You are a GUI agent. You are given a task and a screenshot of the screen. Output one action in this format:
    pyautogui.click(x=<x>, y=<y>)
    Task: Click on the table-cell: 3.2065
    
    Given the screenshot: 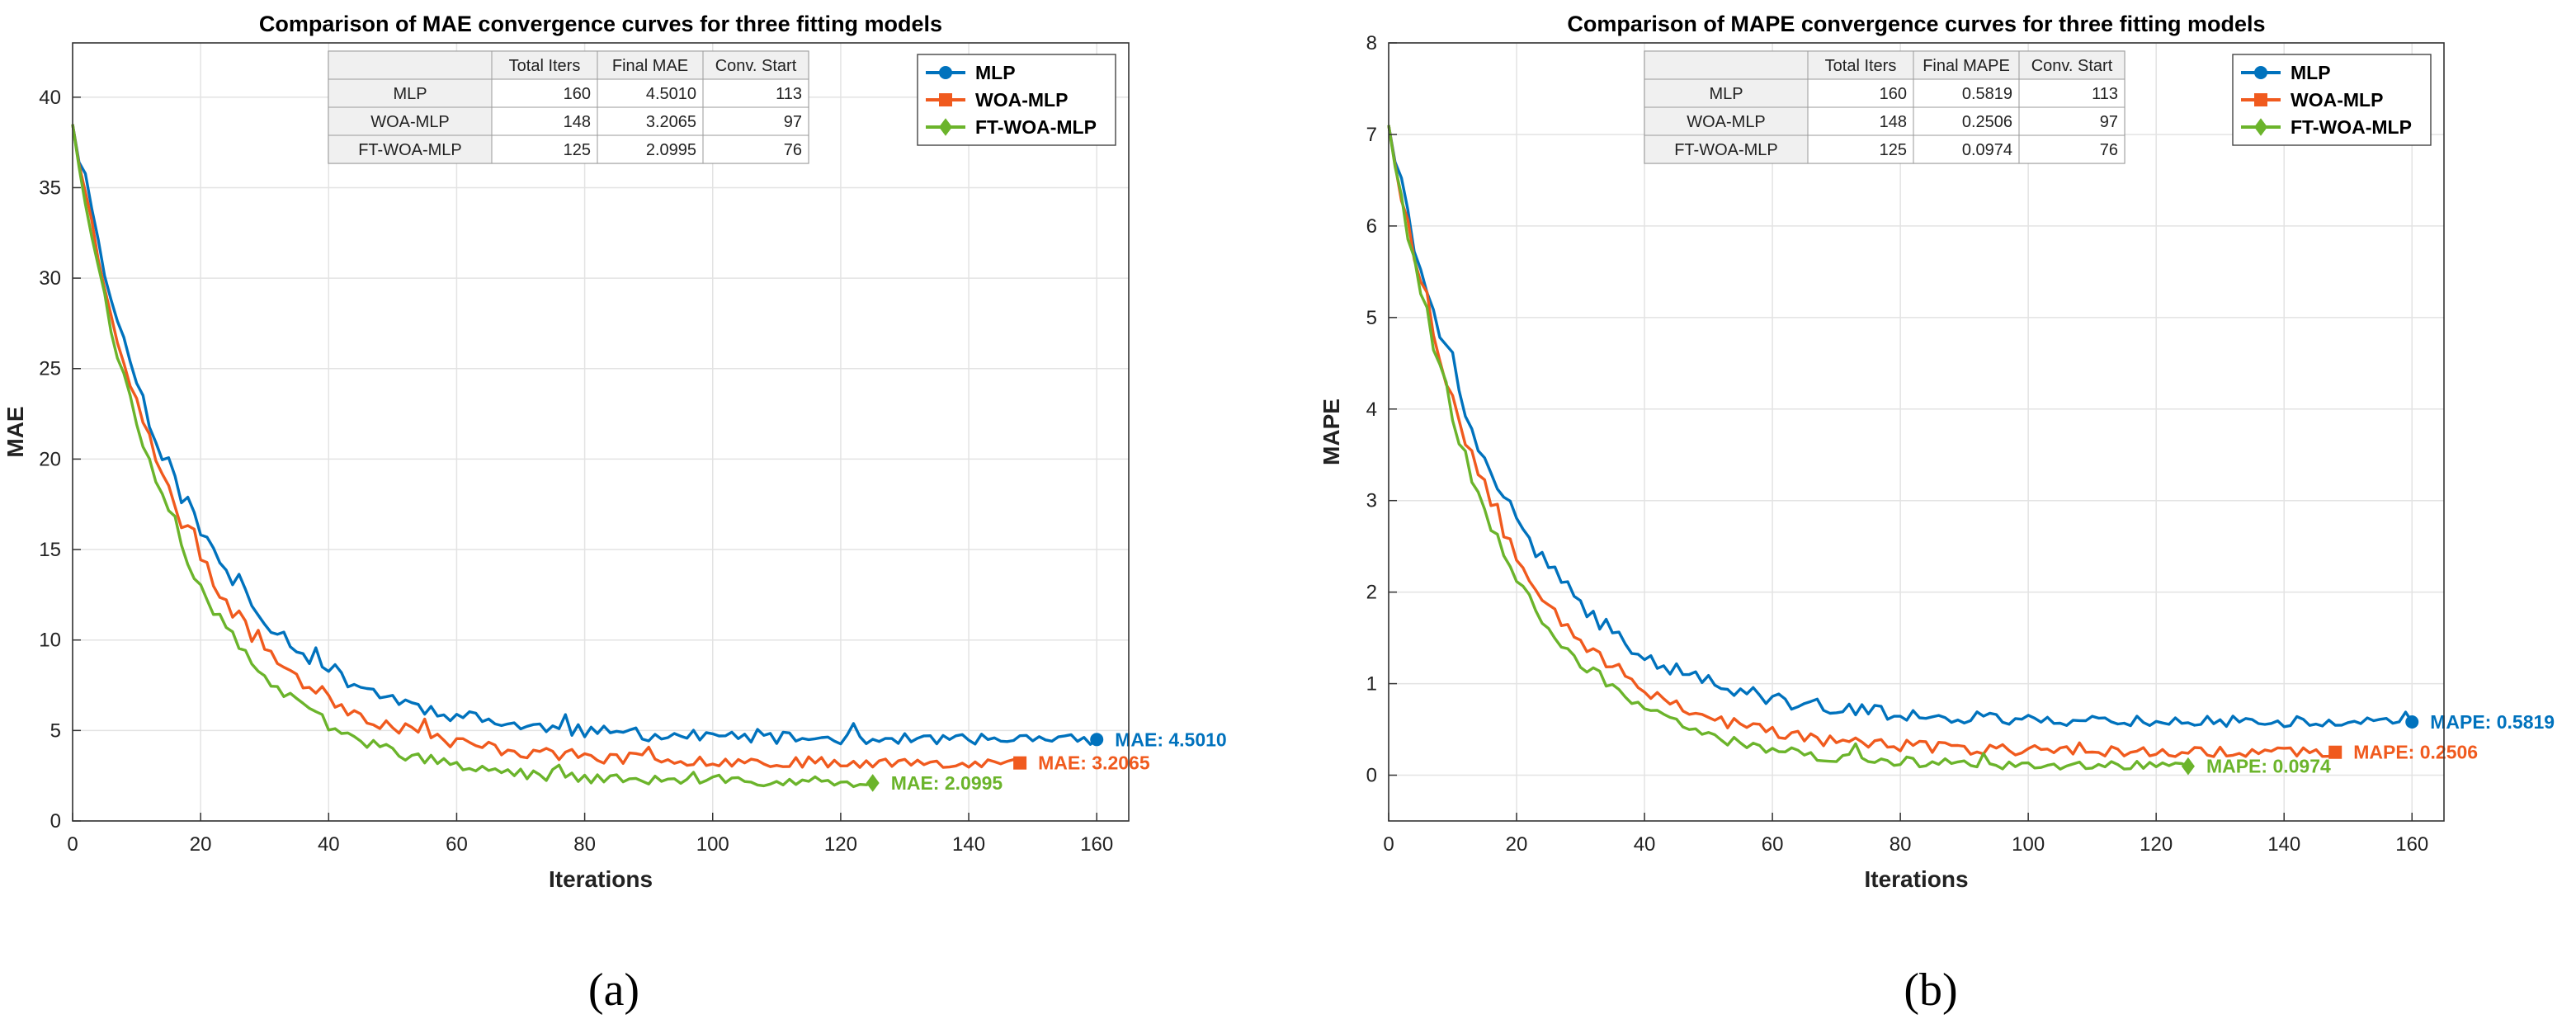 What is the action you would take?
    pyautogui.click(x=671, y=122)
    